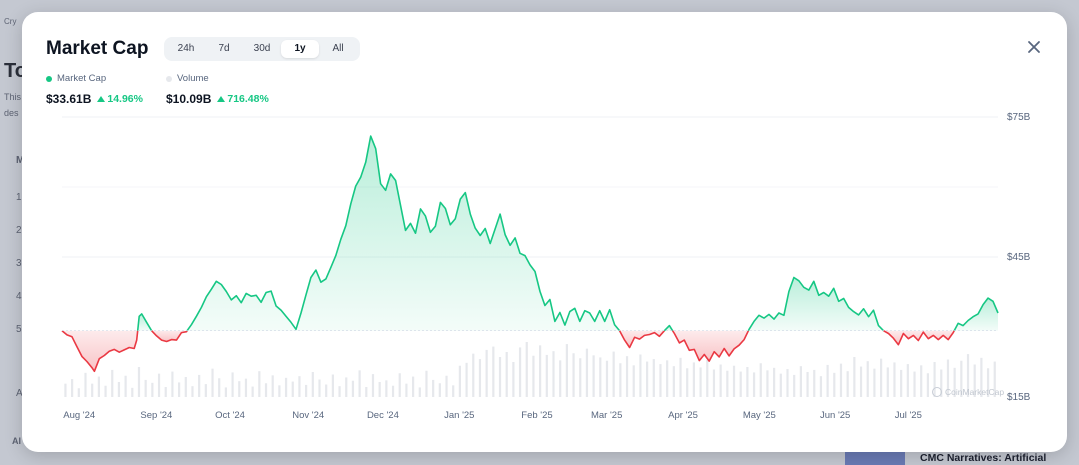  What do you see at coordinates (156, 415) in the screenshot?
I see `x-tick-label: Sep '24` at bounding box center [156, 415].